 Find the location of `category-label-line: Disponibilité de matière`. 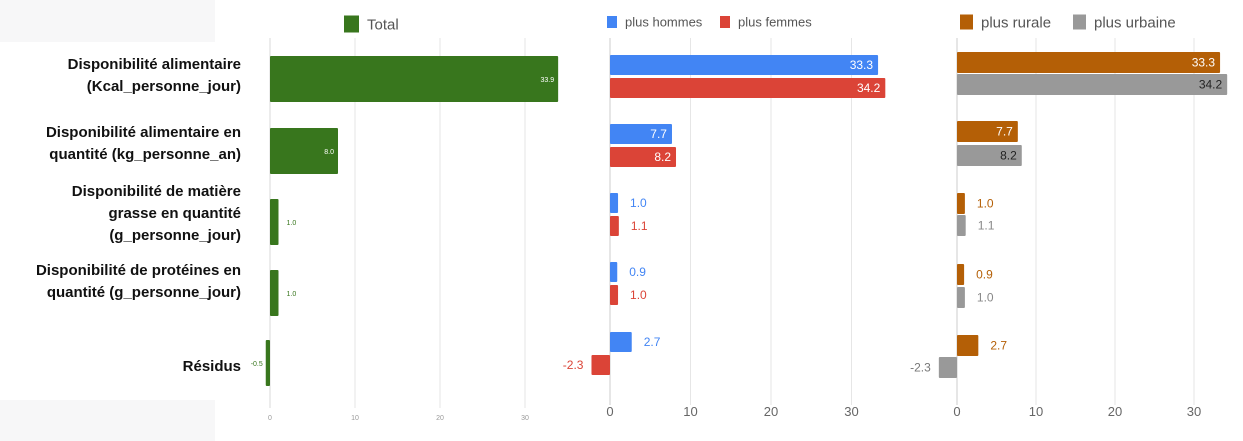

category-label-line: Disponibilité de matière is located at coordinates (156, 191).